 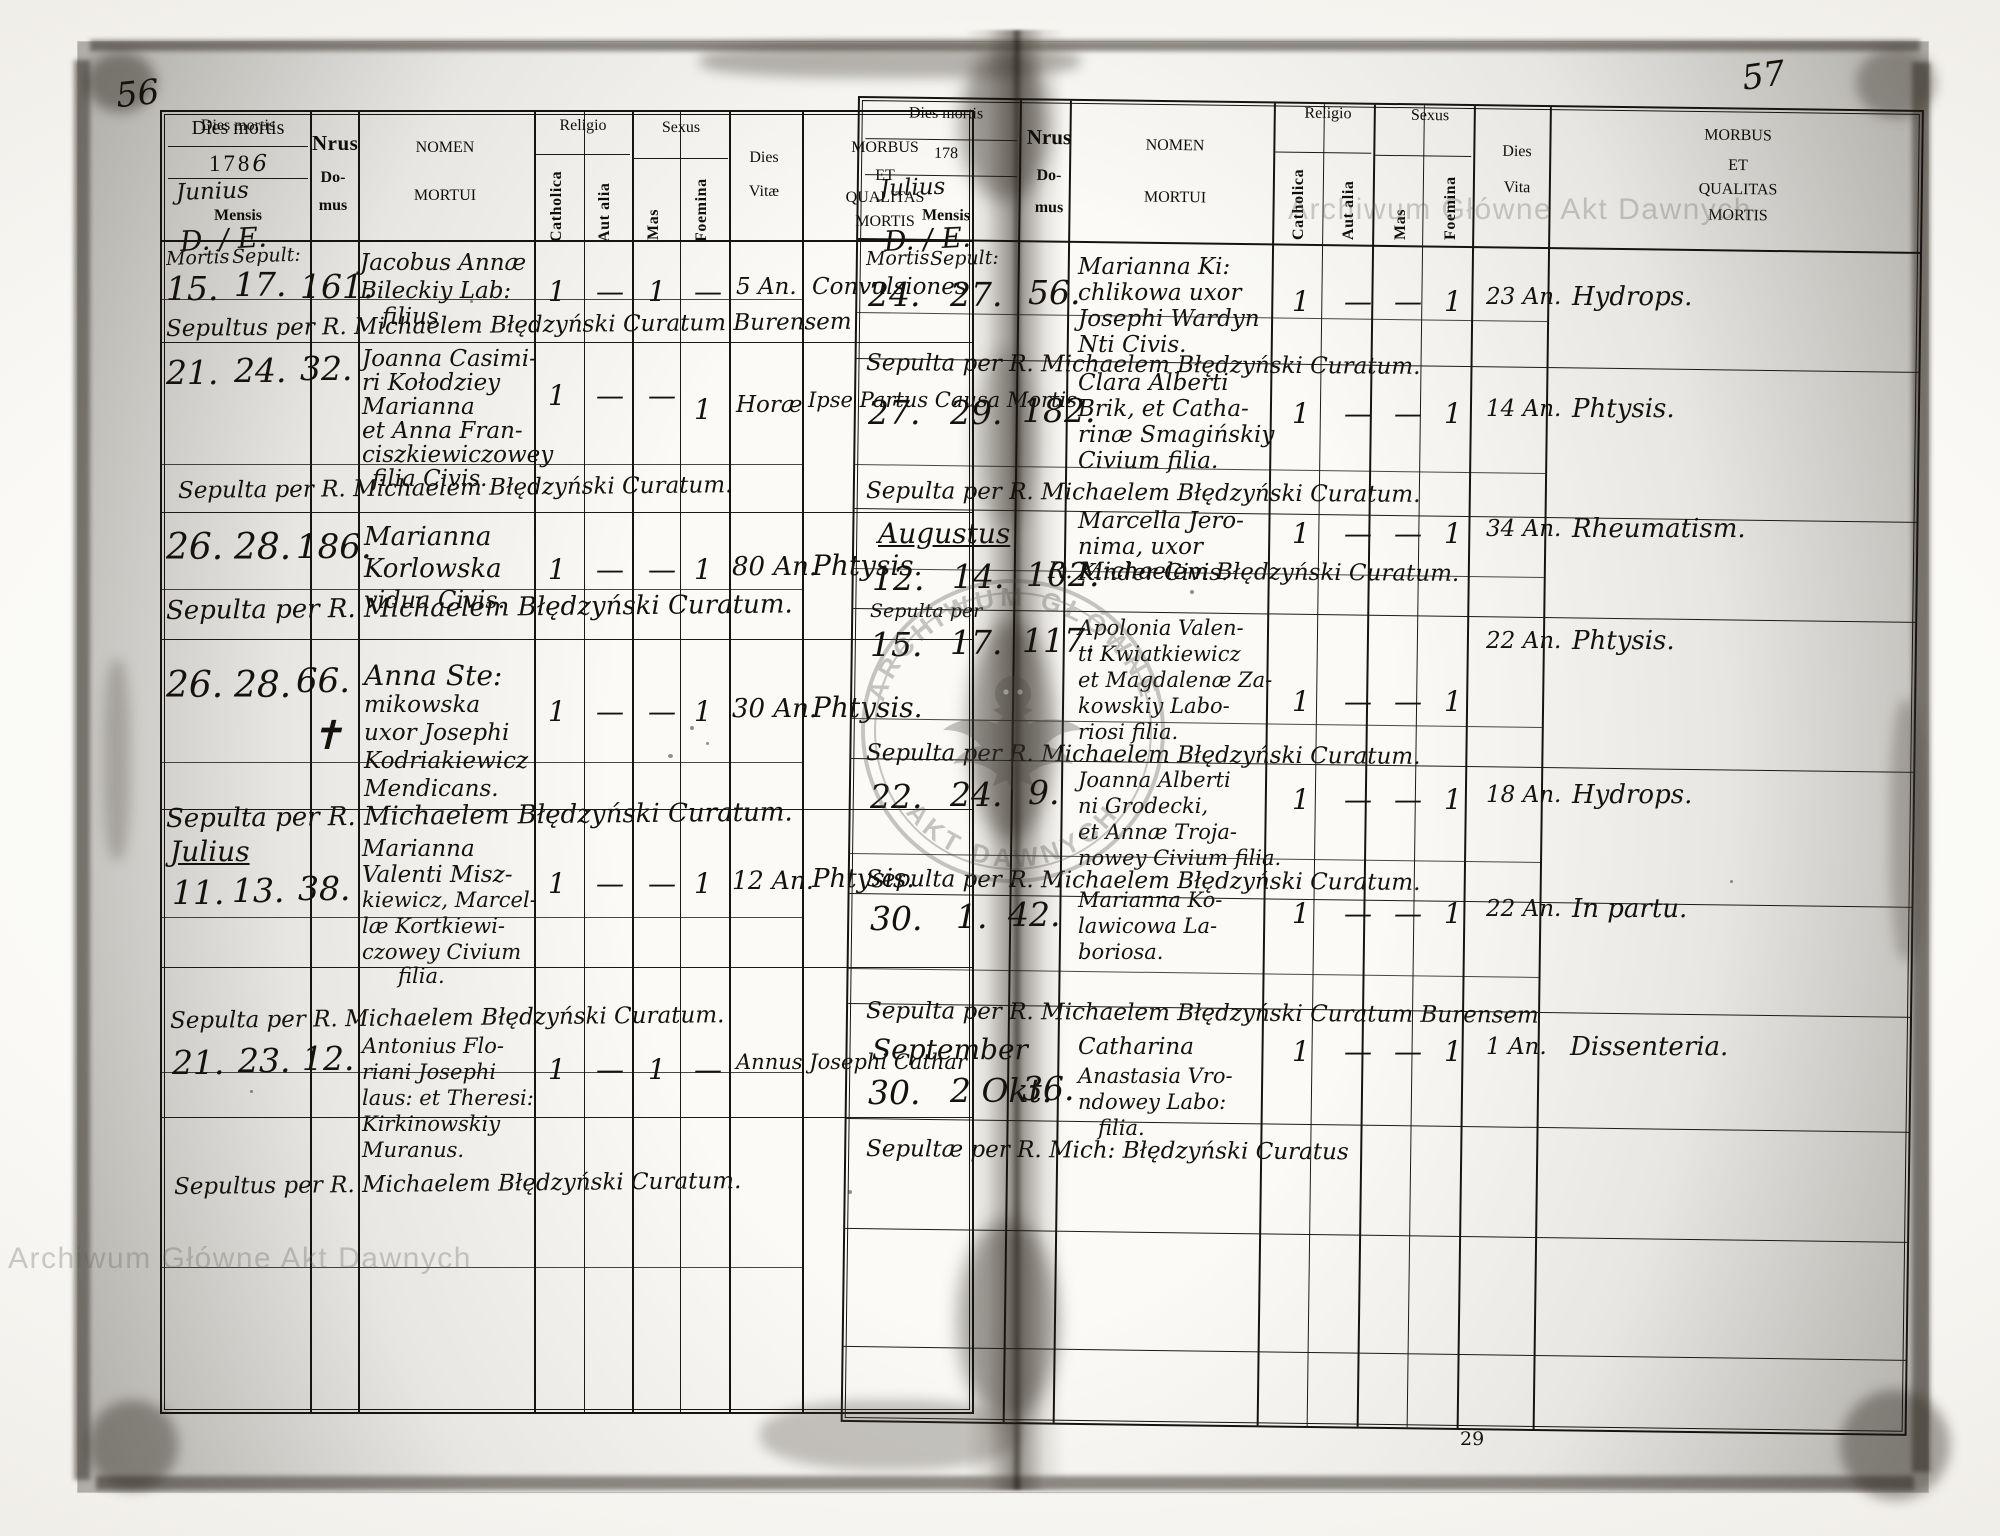 I want to click on entry-morbus: Hydrops., so click(x=1632, y=795).